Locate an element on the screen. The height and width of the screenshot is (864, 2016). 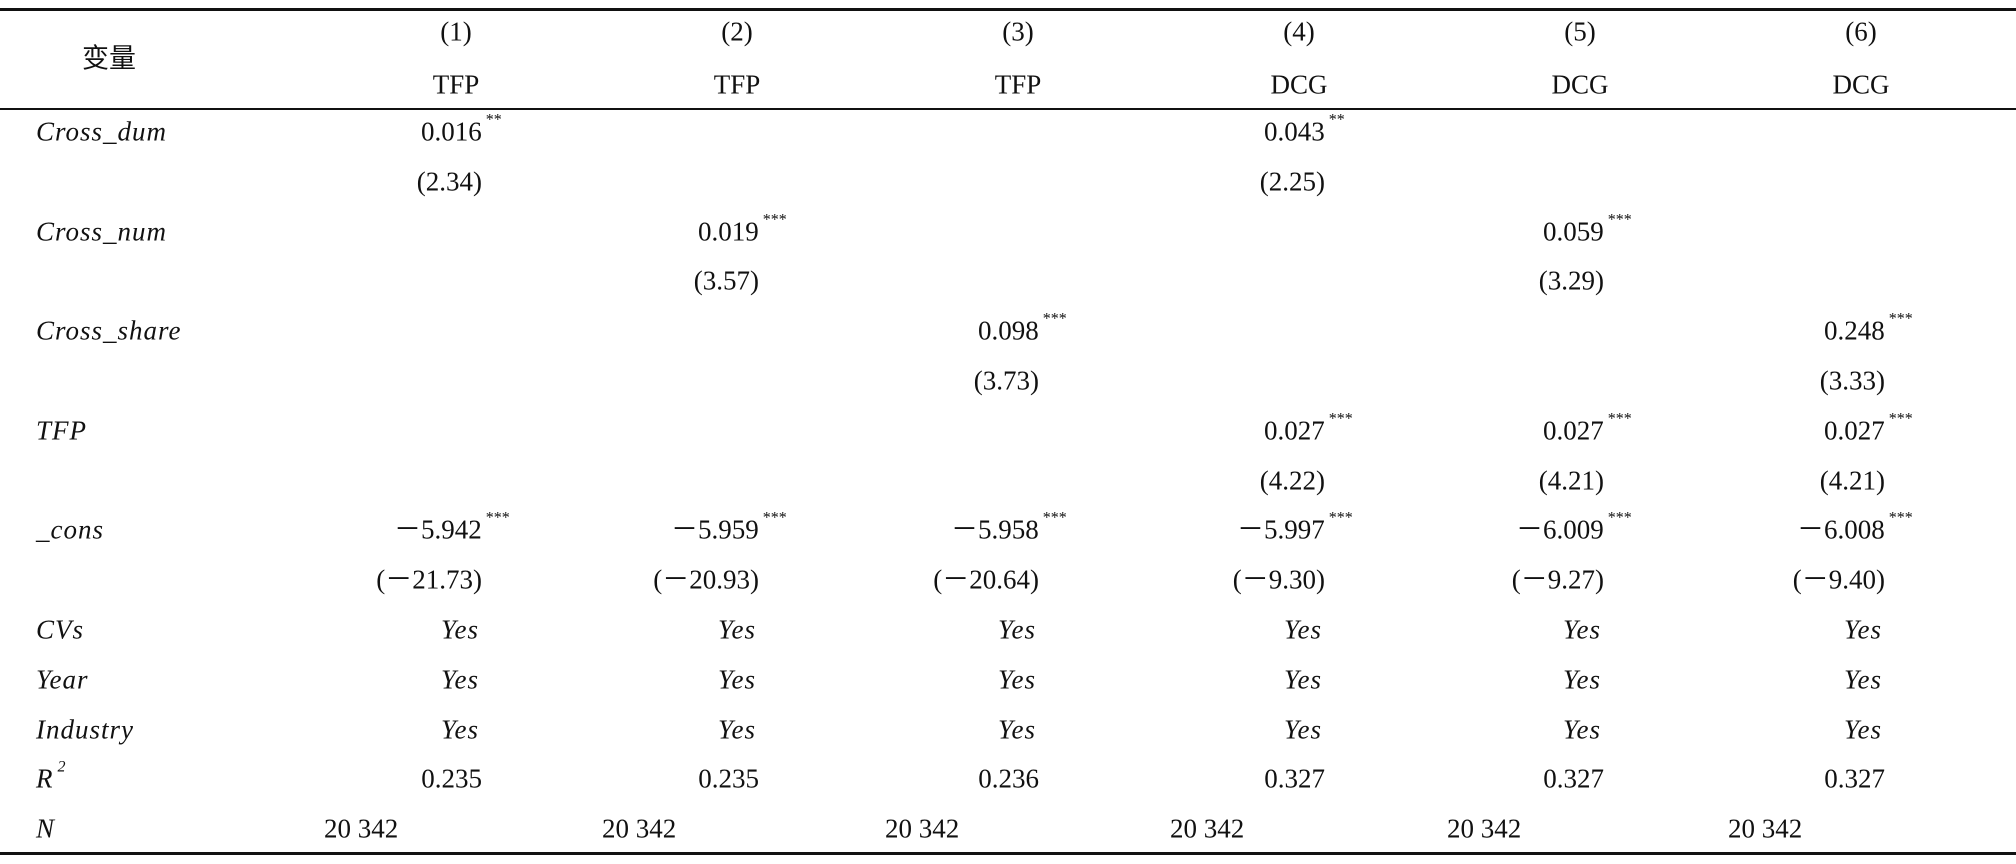
cell: －5.942 *** is located at coordinates (452, 527).